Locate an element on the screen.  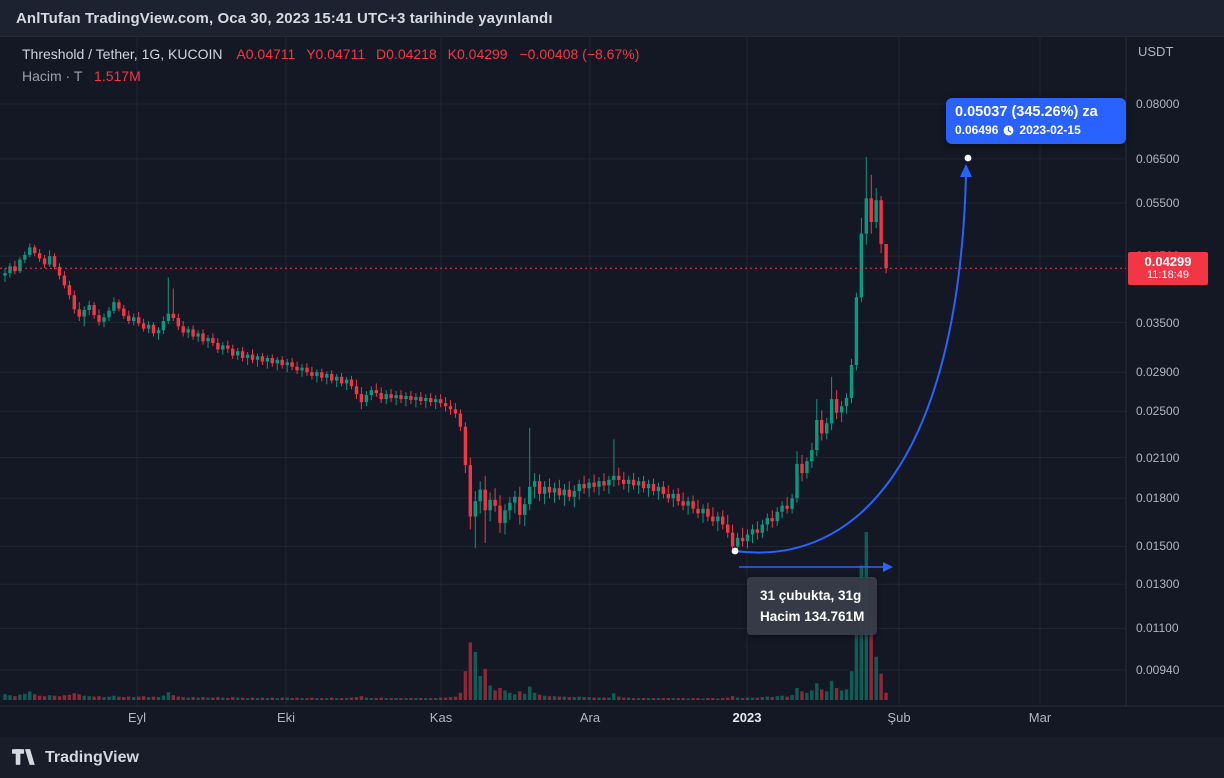
tradingview-logo: TradingView is located at coordinates (75, 758).